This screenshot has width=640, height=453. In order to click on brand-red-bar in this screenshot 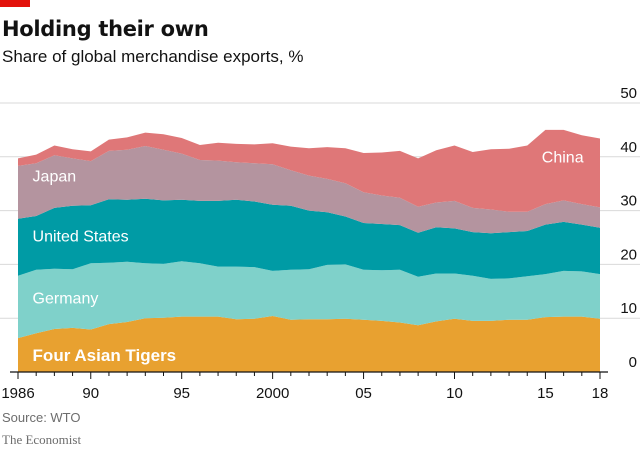, I will do `click(15, 3)`.